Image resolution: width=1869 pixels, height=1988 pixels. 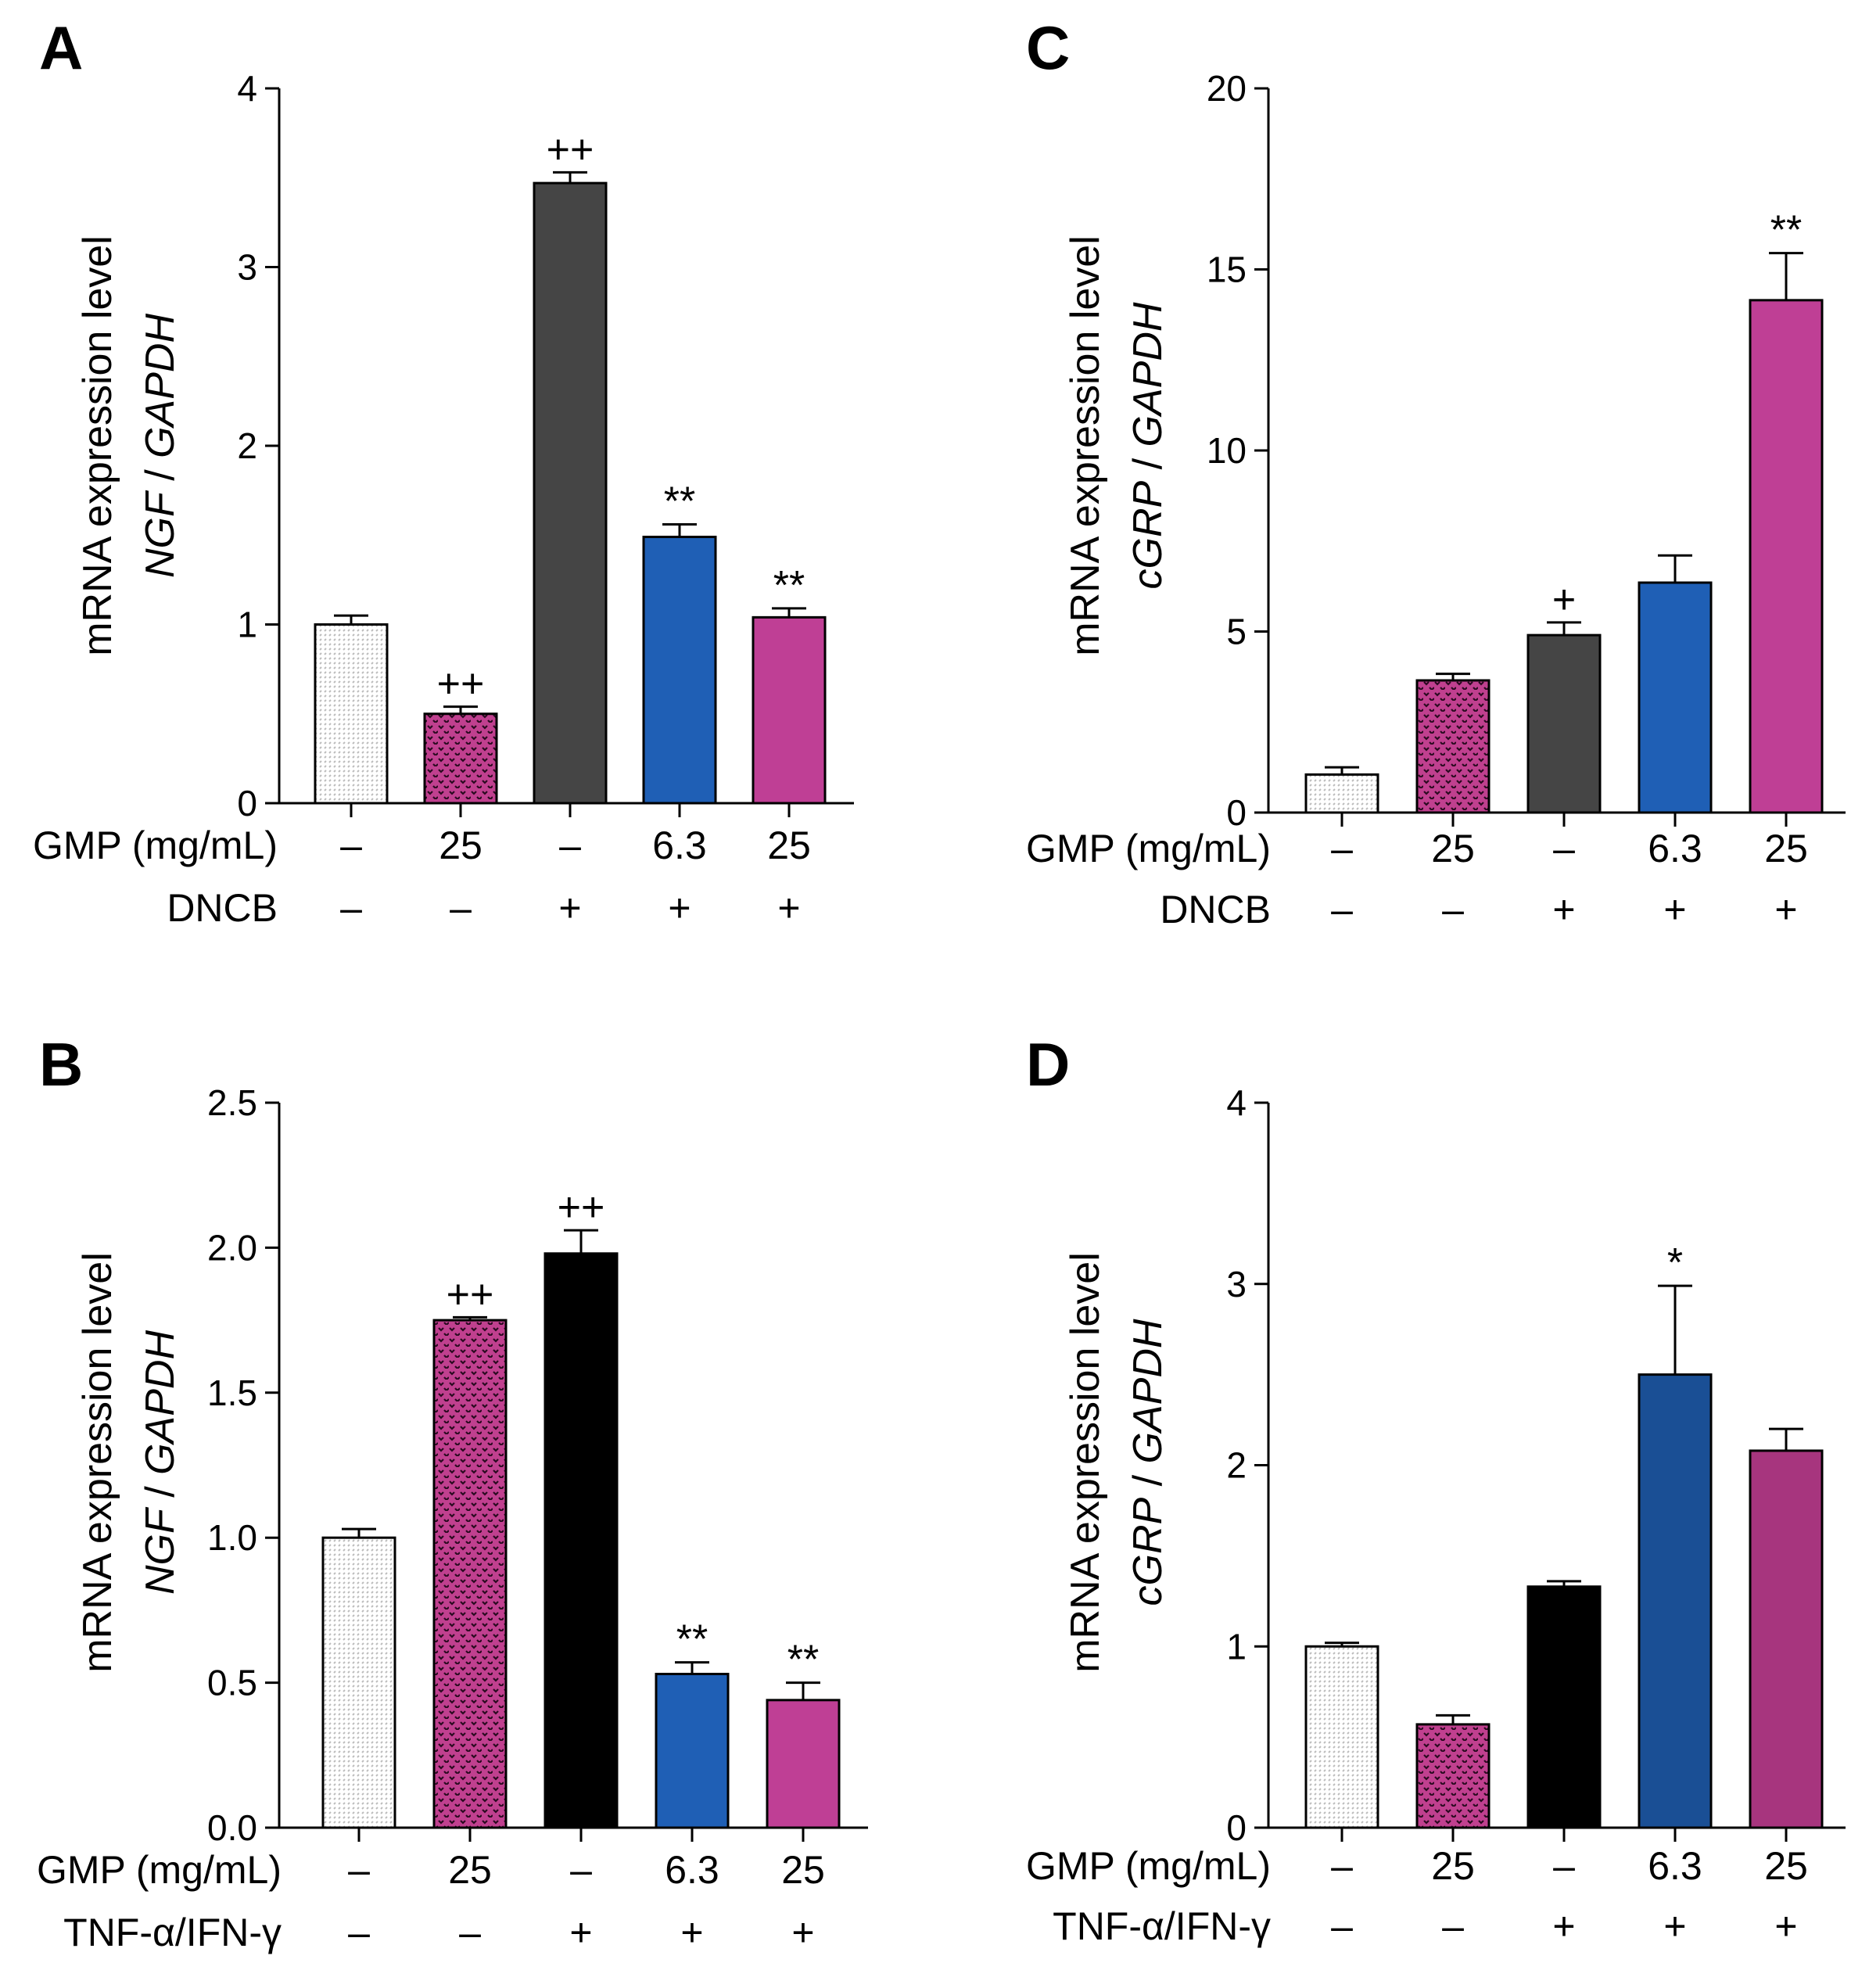 I want to click on y-tick-label: 5, so click(x=1237, y=632).